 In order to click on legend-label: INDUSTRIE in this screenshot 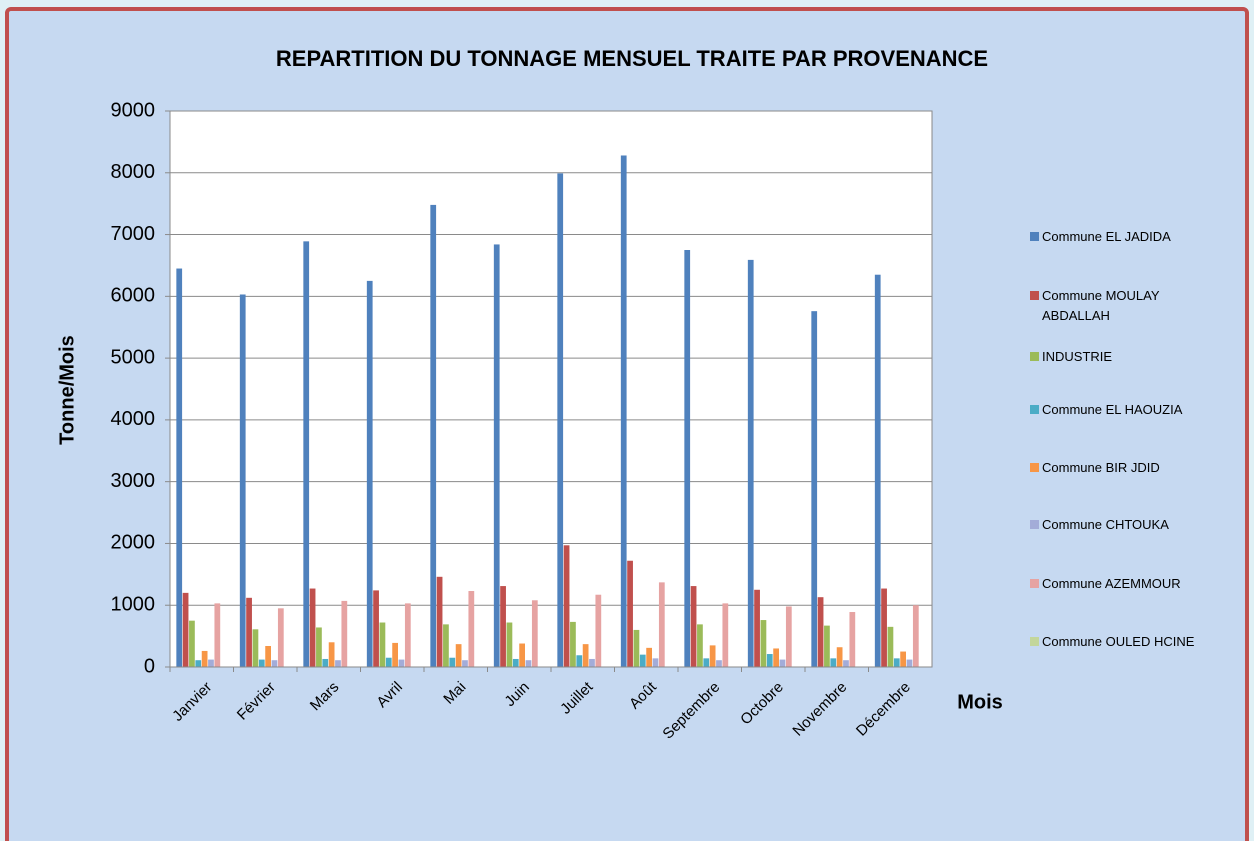, I will do `click(1077, 356)`.